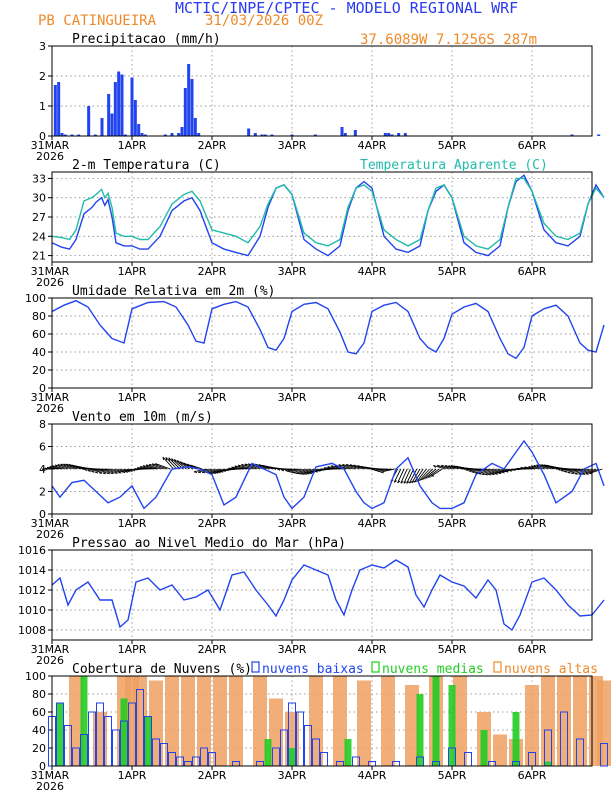  I want to click on legend-high-clouds: nuvens altas, so click(551, 669).